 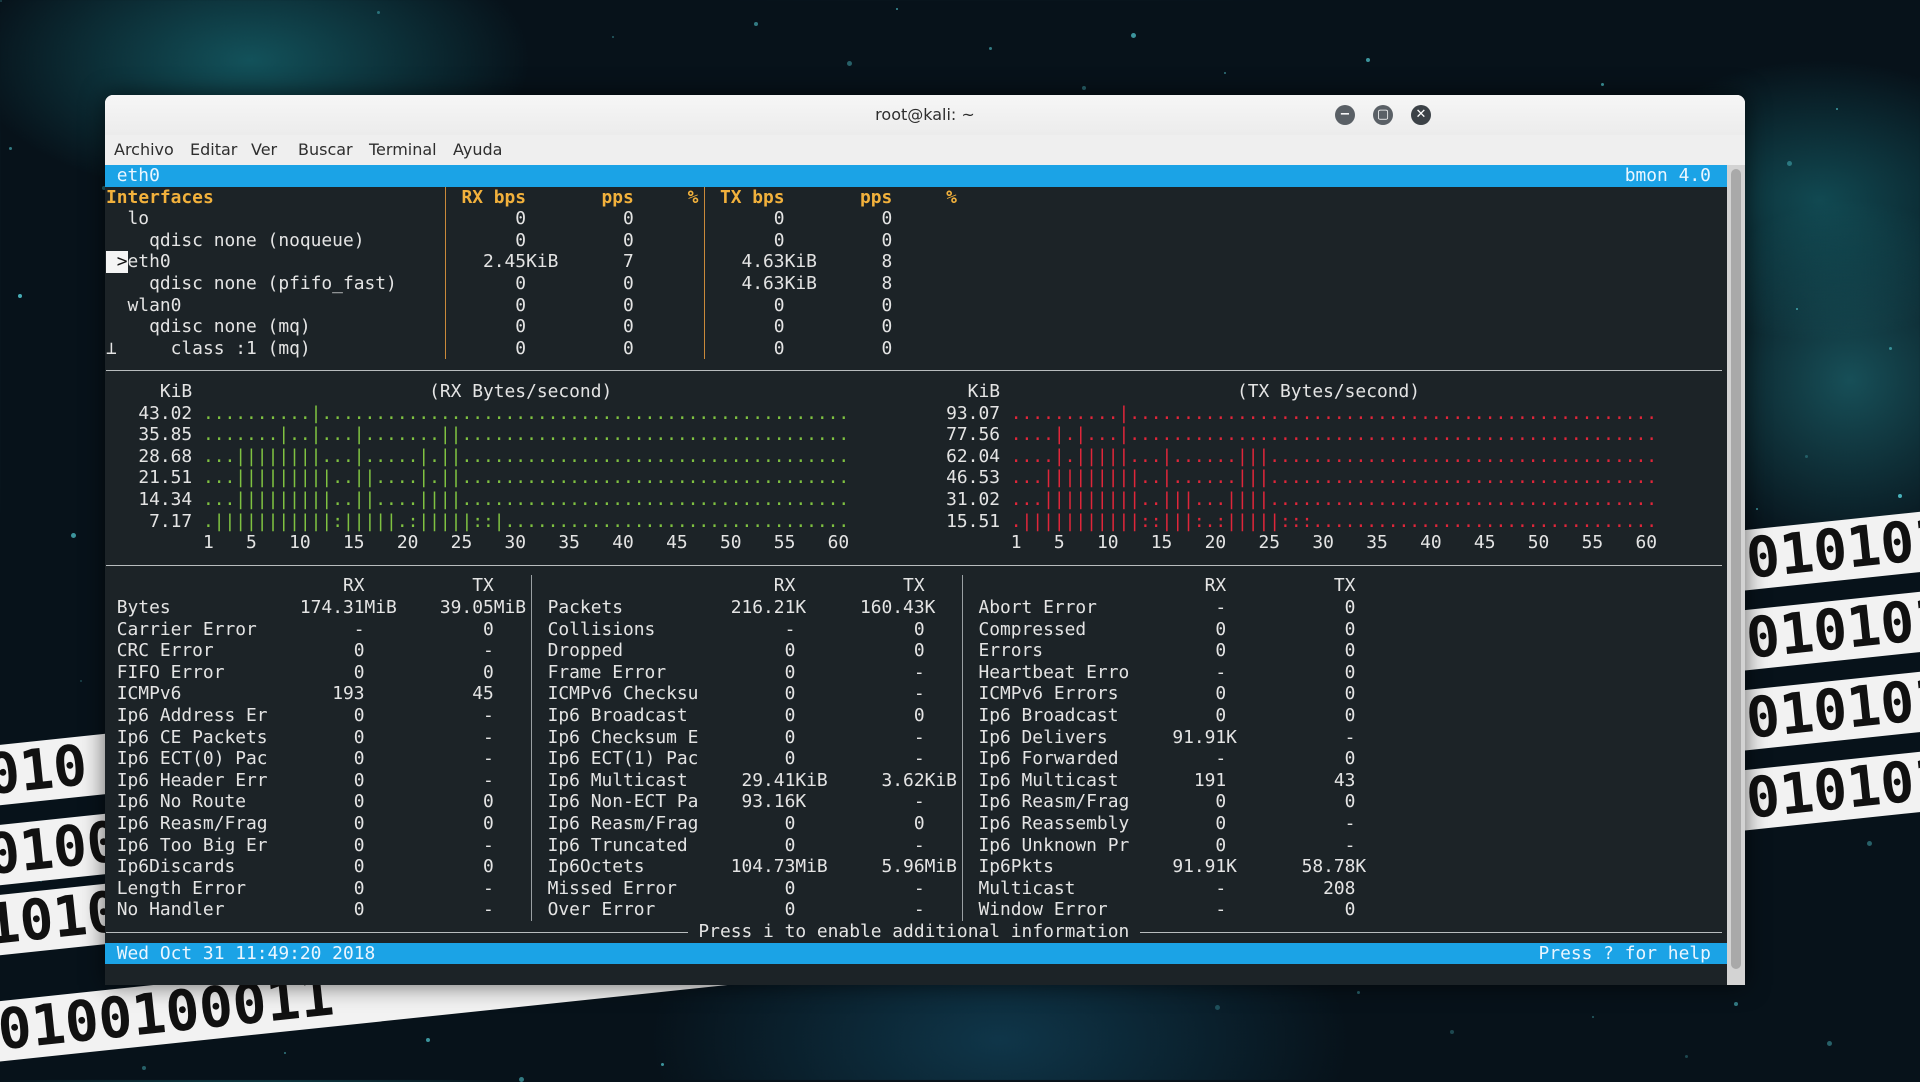 What do you see at coordinates (273, 283) in the screenshot?
I see `interface-name: qdisc none (pfifo_fast)` at bounding box center [273, 283].